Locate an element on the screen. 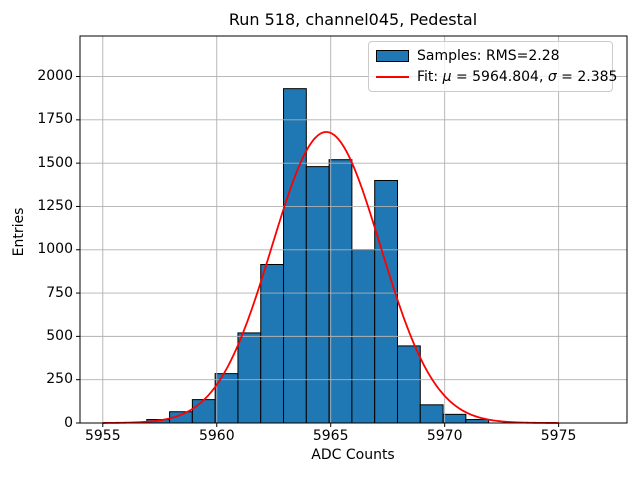  x-tick-label: 5955 is located at coordinates (102, 436).